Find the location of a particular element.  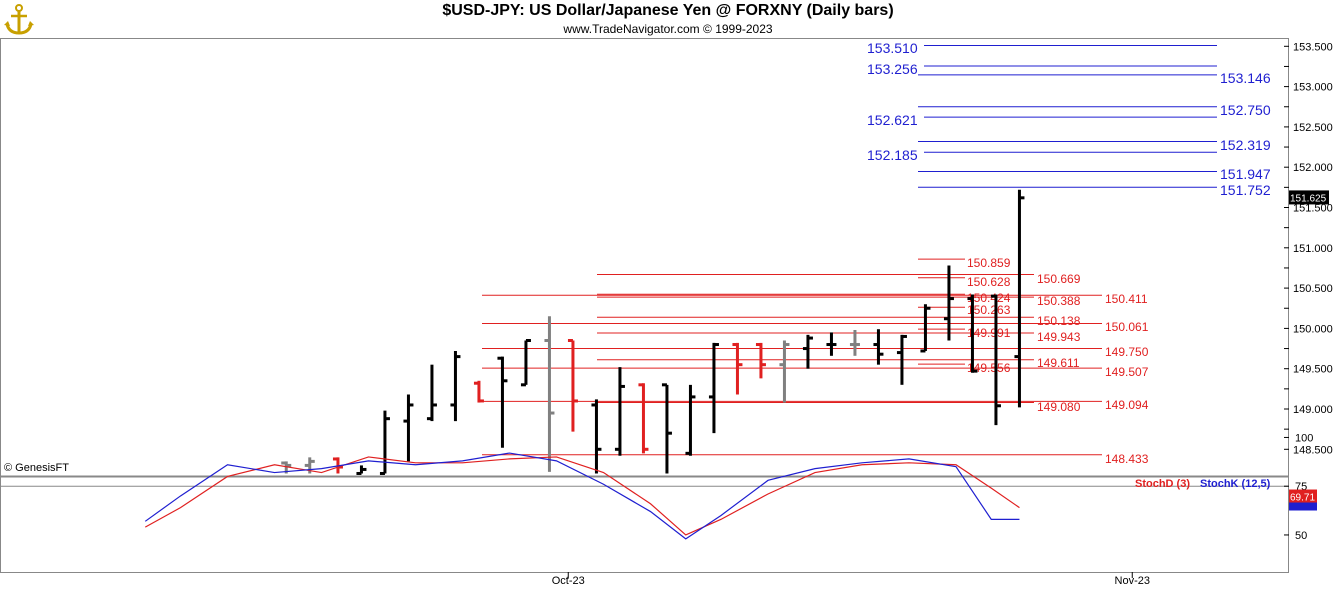

level-label: 152.319 is located at coordinates (1245, 145).